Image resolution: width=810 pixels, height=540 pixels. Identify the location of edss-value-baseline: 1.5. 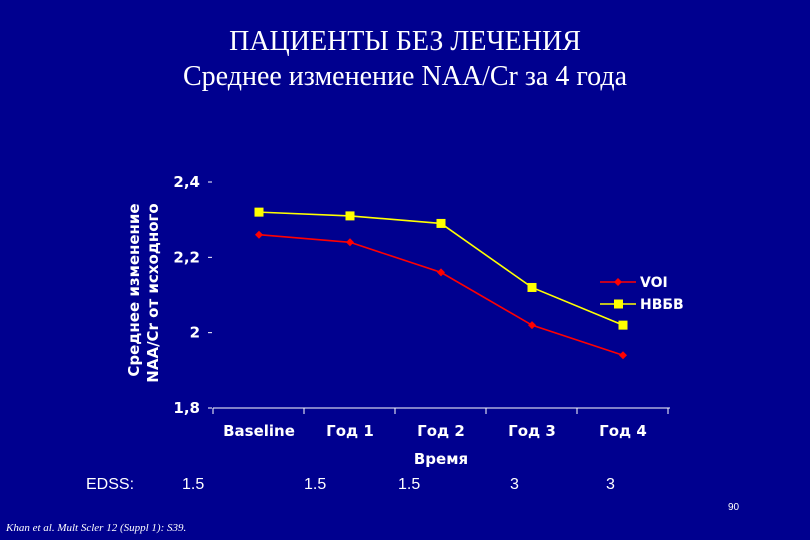
(193, 484).